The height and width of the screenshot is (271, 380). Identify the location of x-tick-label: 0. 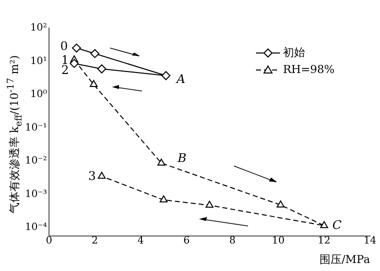
(49, 241).